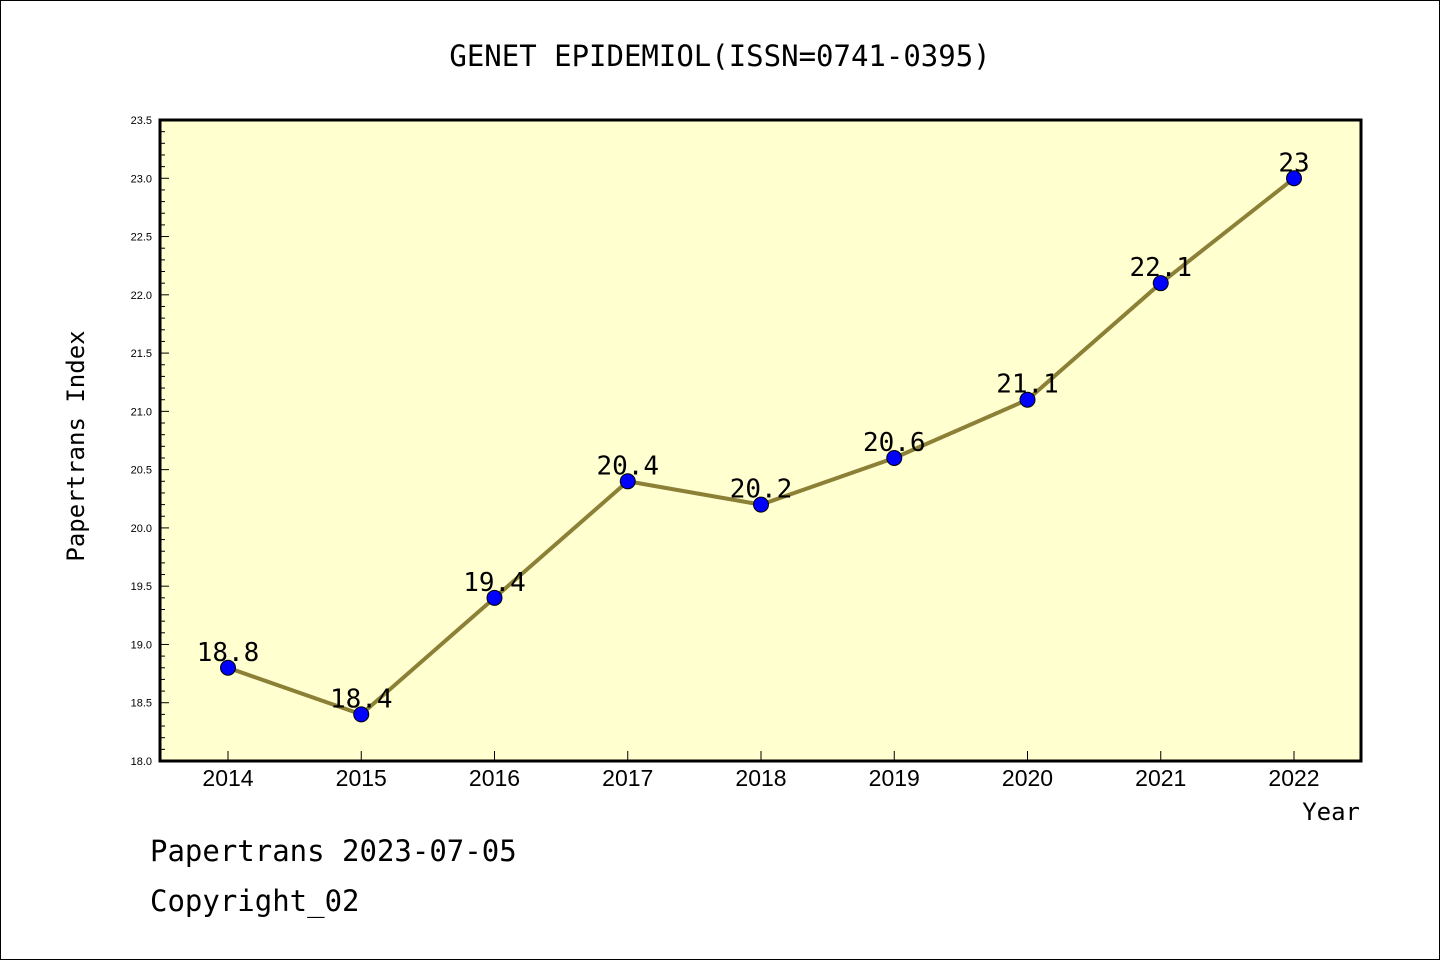 The height and width of the screenshot is (960, 1440). Describe the element at coordinates (141, 645) in the screenshot. I see `y-tick-label: 19.0` at that location.